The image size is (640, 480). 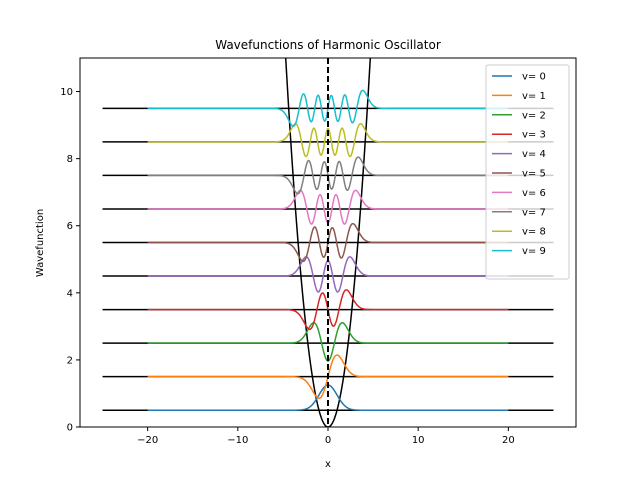 I want to click on series-line-v3, so click(x=328, y=310).